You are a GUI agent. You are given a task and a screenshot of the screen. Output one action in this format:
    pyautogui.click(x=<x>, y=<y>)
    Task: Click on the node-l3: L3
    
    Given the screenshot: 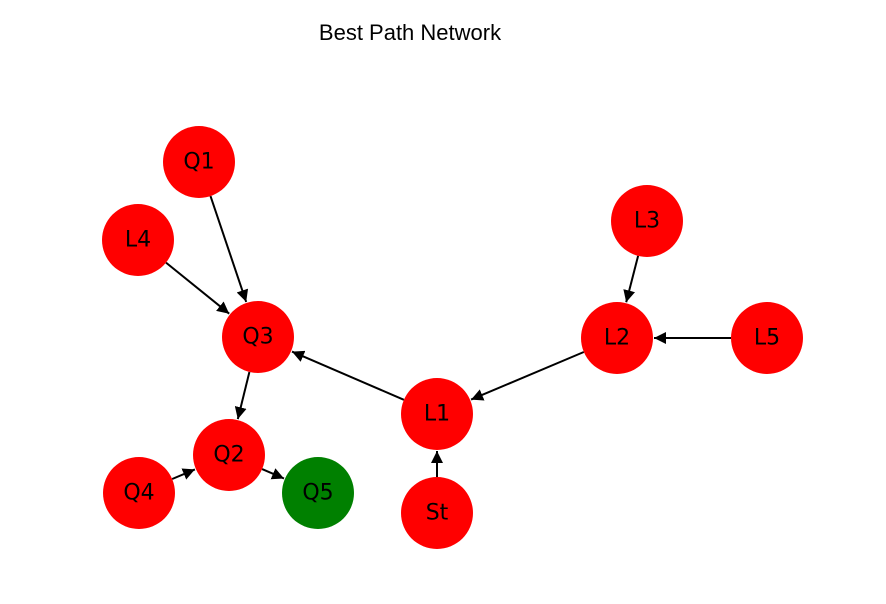 What is the action you would take?
    pyautogui.click(x=647, y=221)
    